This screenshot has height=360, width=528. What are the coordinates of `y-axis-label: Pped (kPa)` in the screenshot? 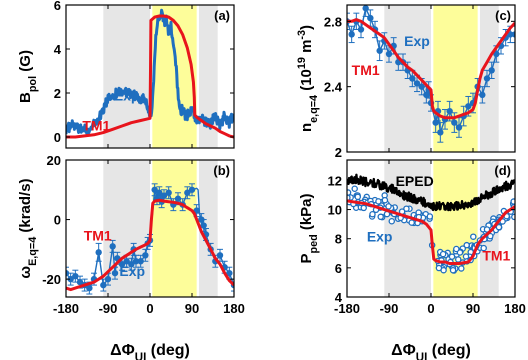 It's located at (309, 228).